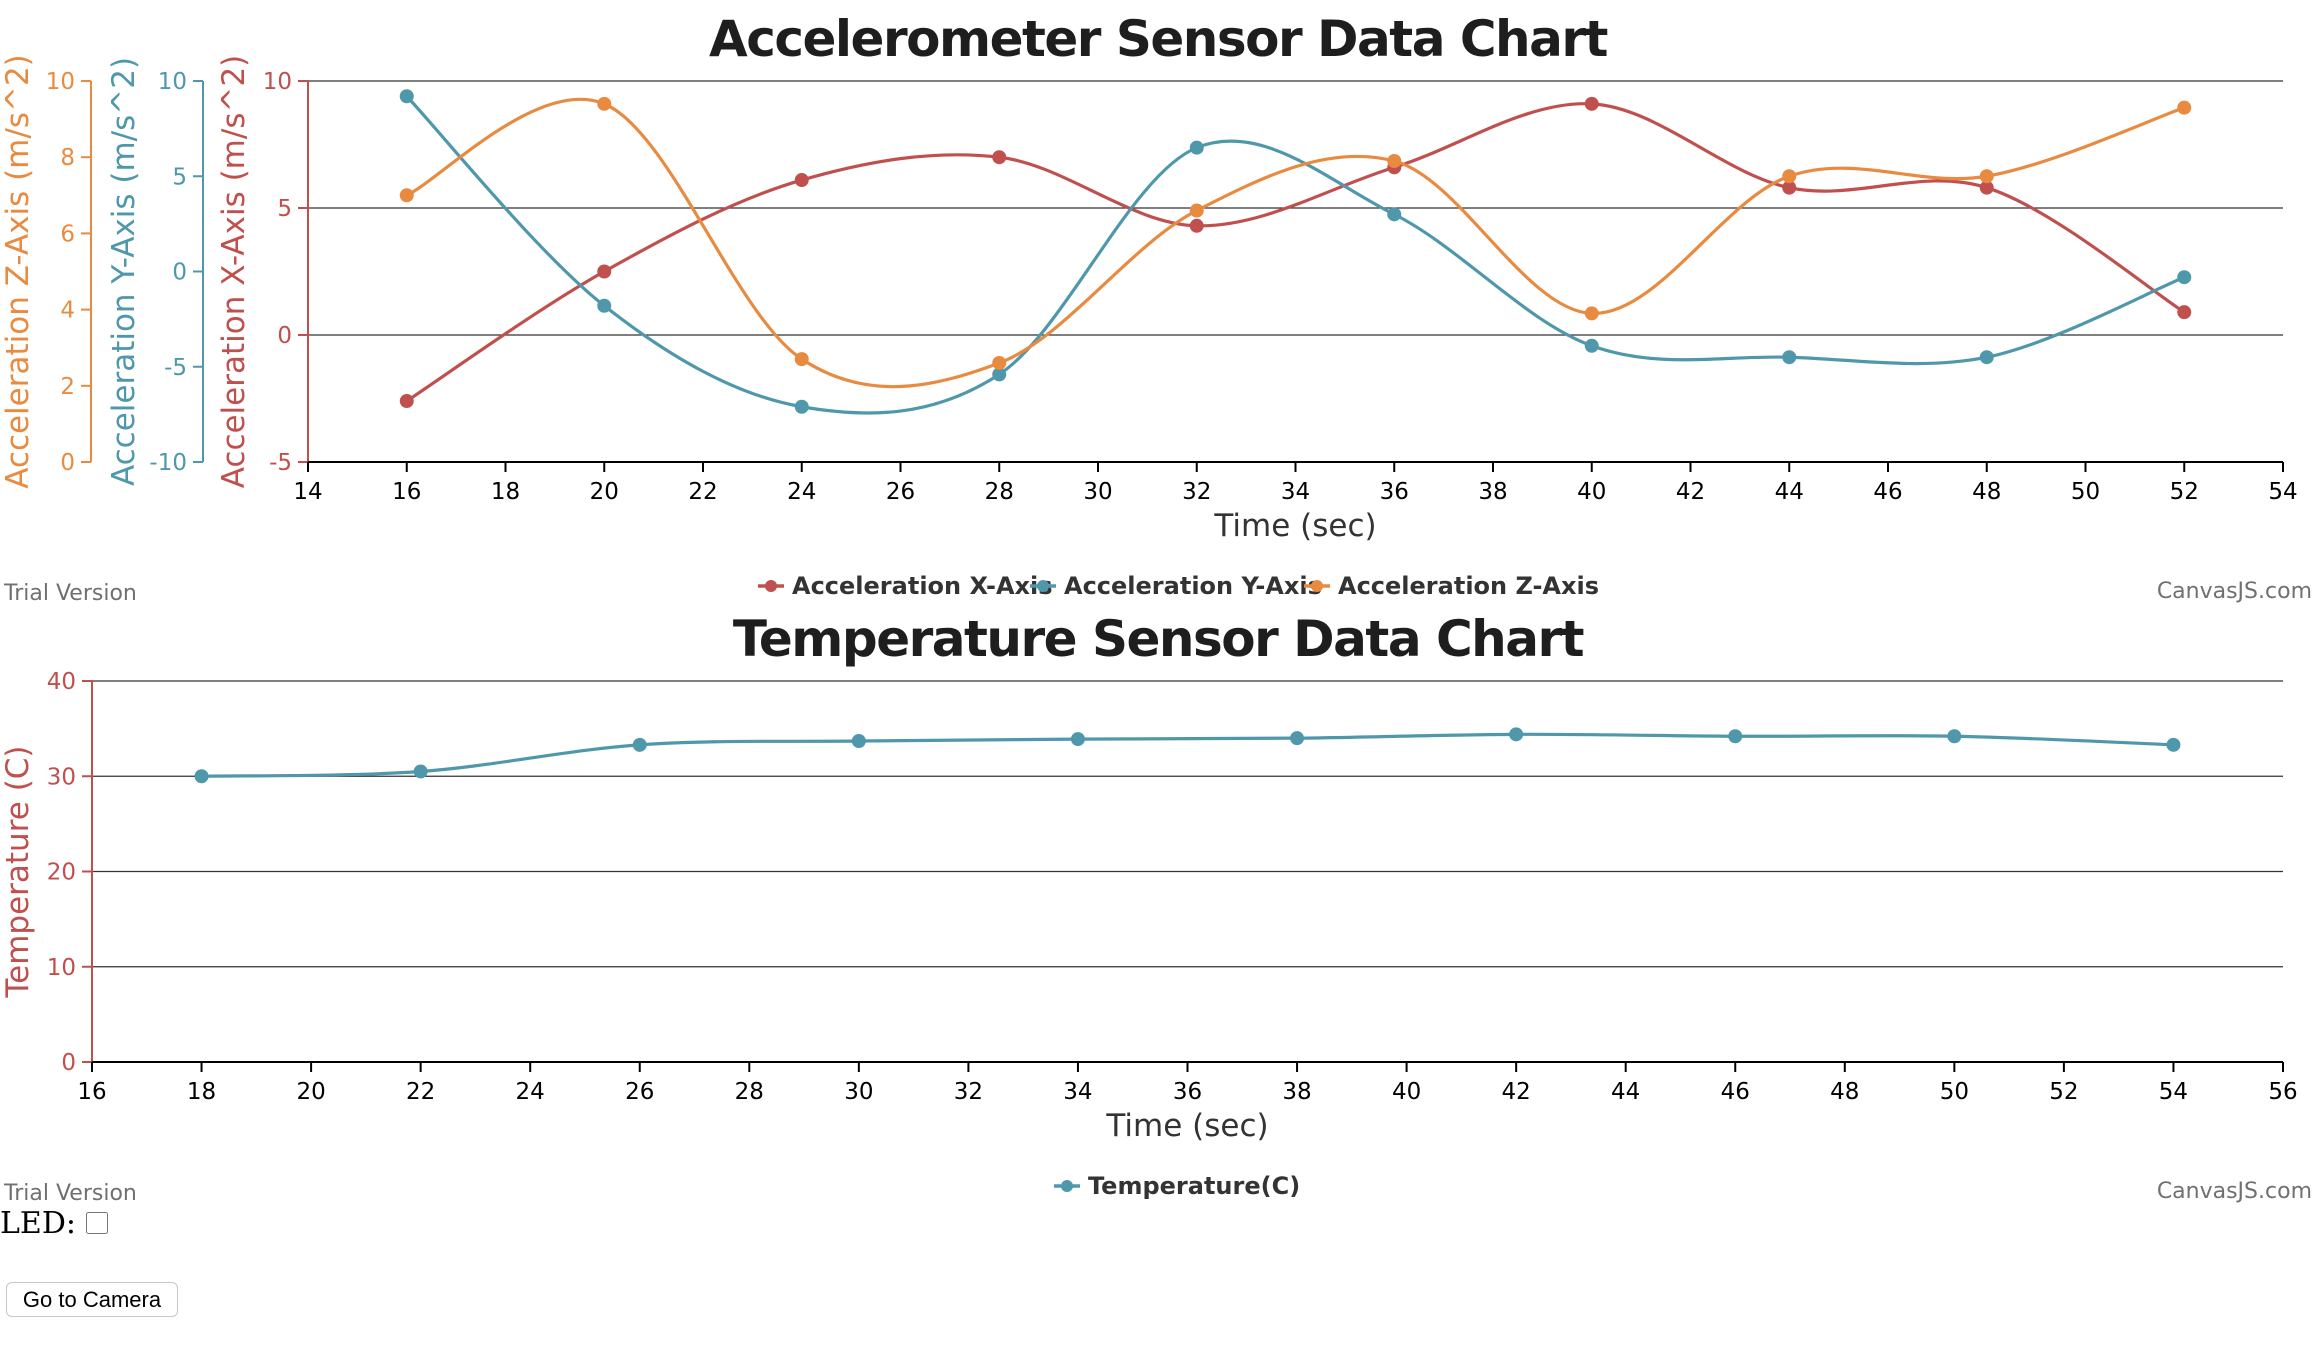  I want to click on y-tick-label: 2, so click(67, 387).